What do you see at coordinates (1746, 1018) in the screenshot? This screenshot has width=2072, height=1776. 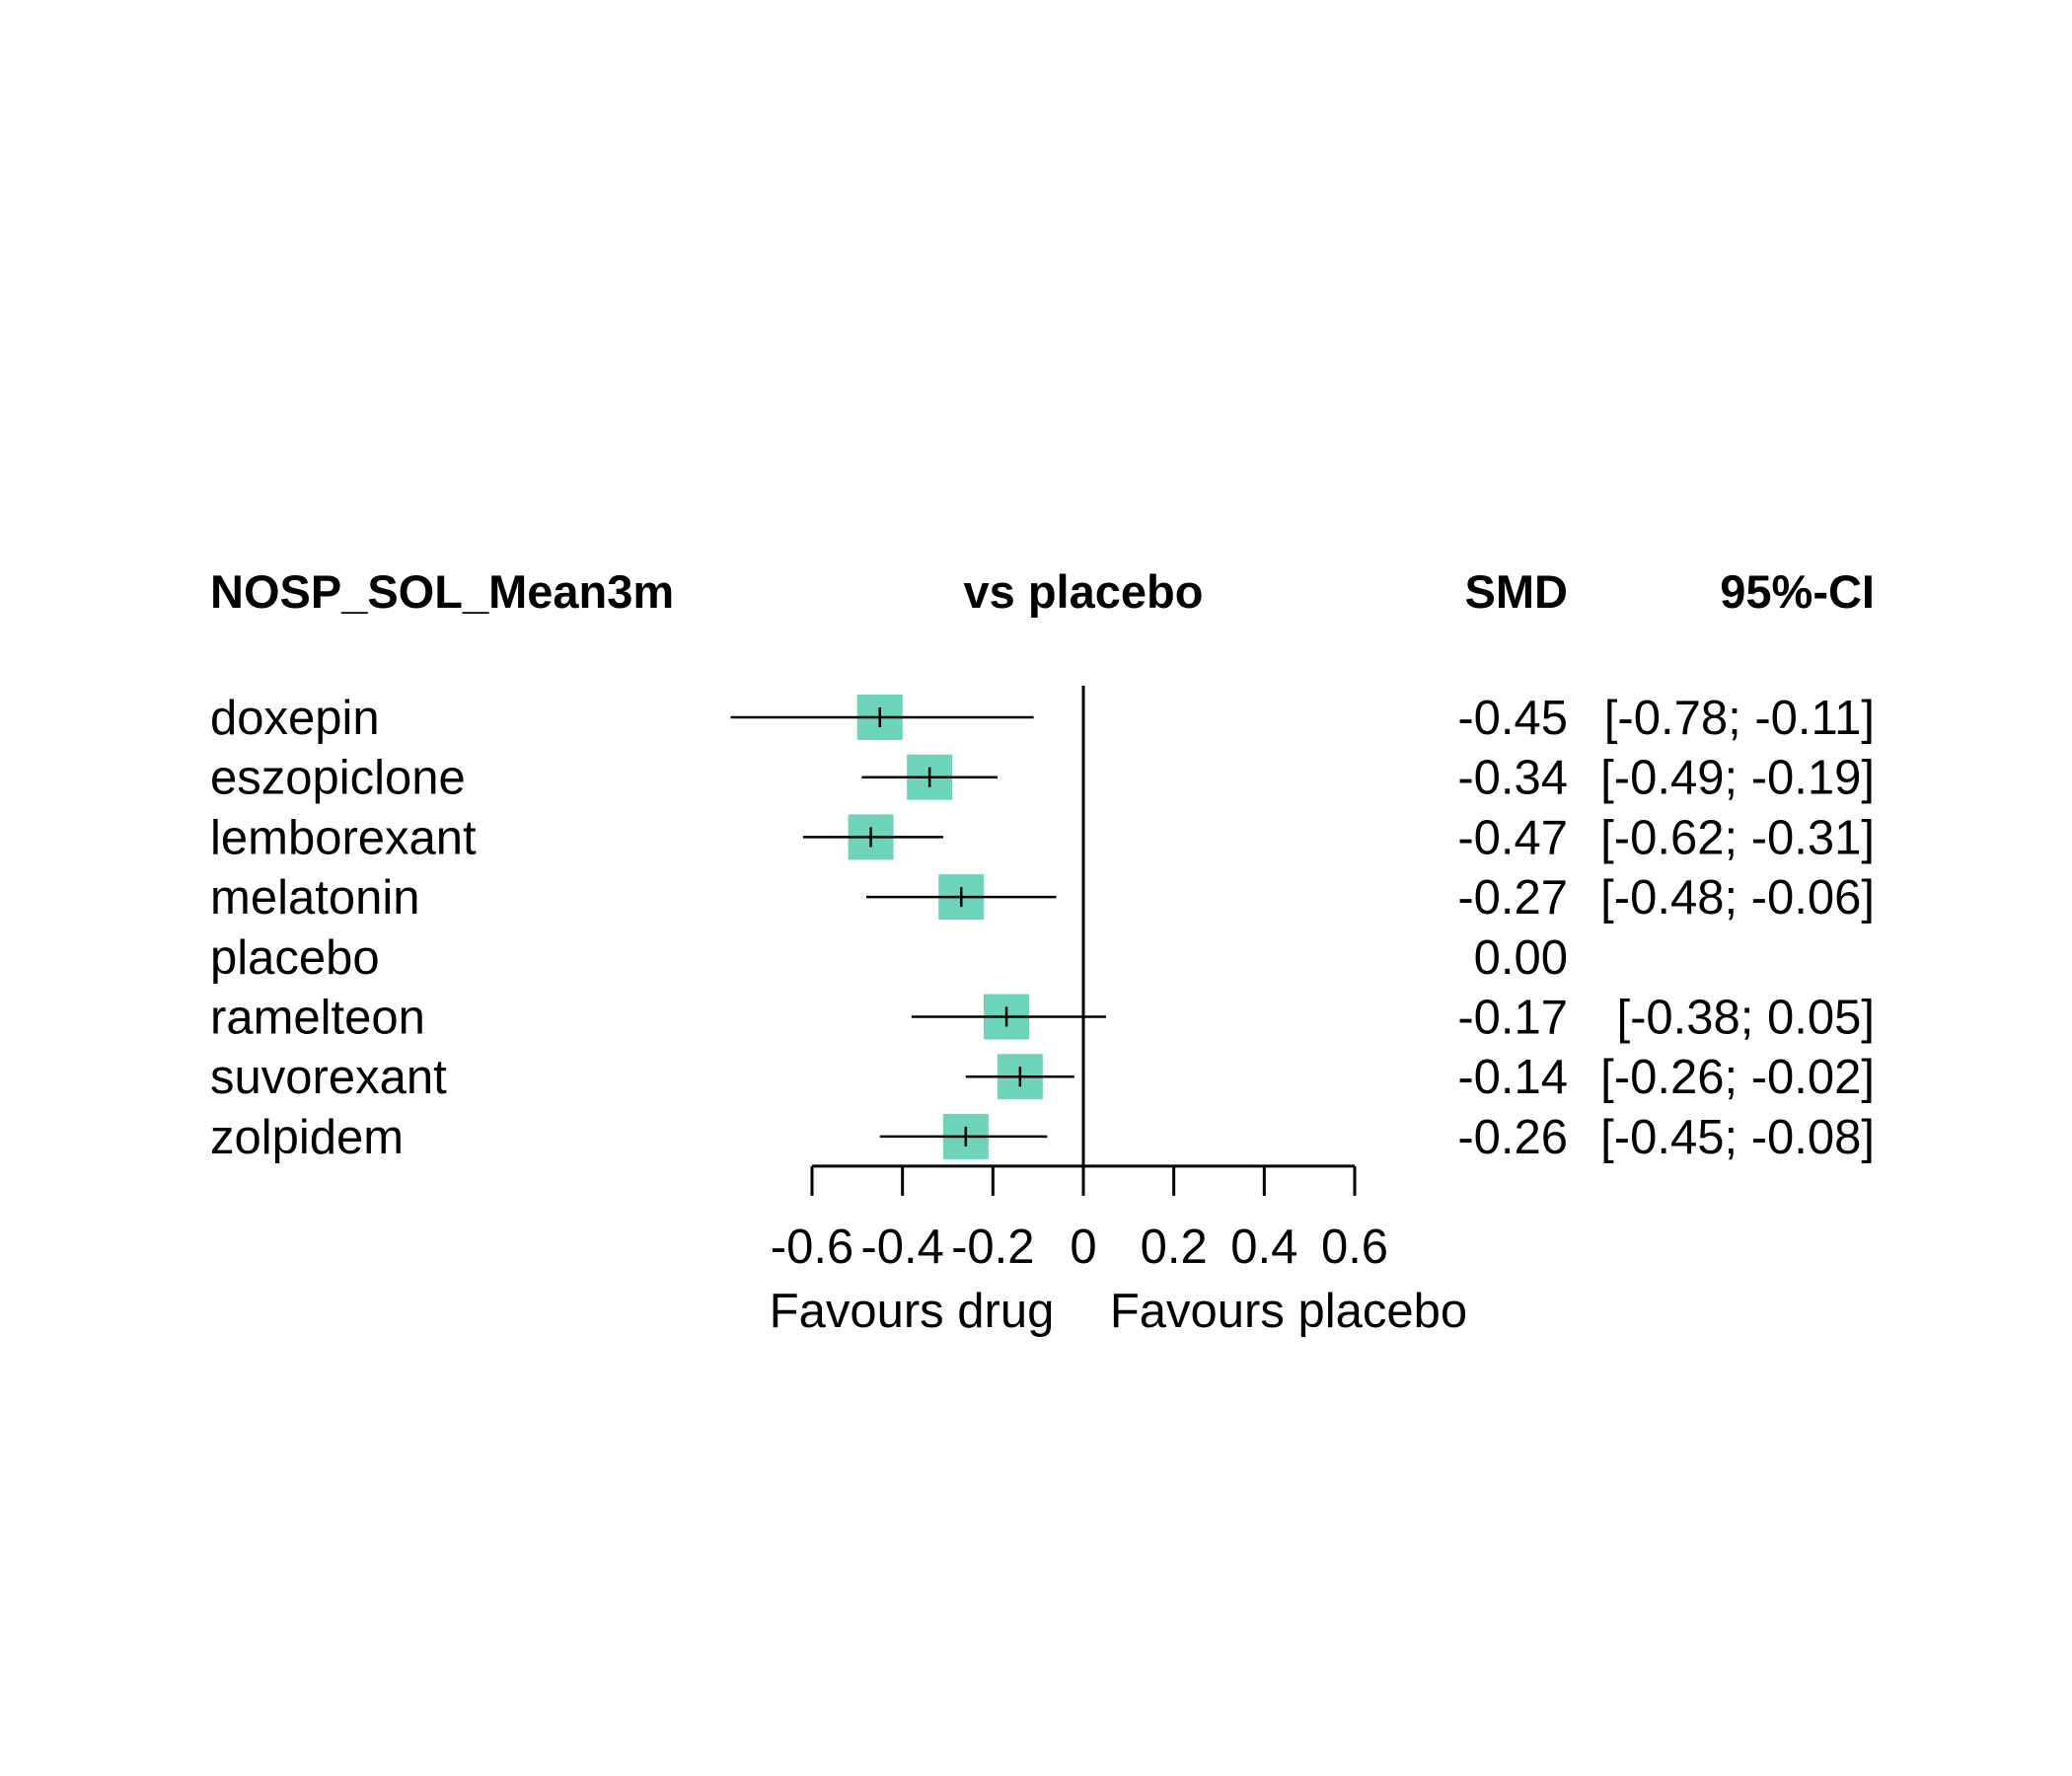 I see `row-ramelteon-ci-value: [-0.38; 0.05]` at bounding box center [1746, 1018].